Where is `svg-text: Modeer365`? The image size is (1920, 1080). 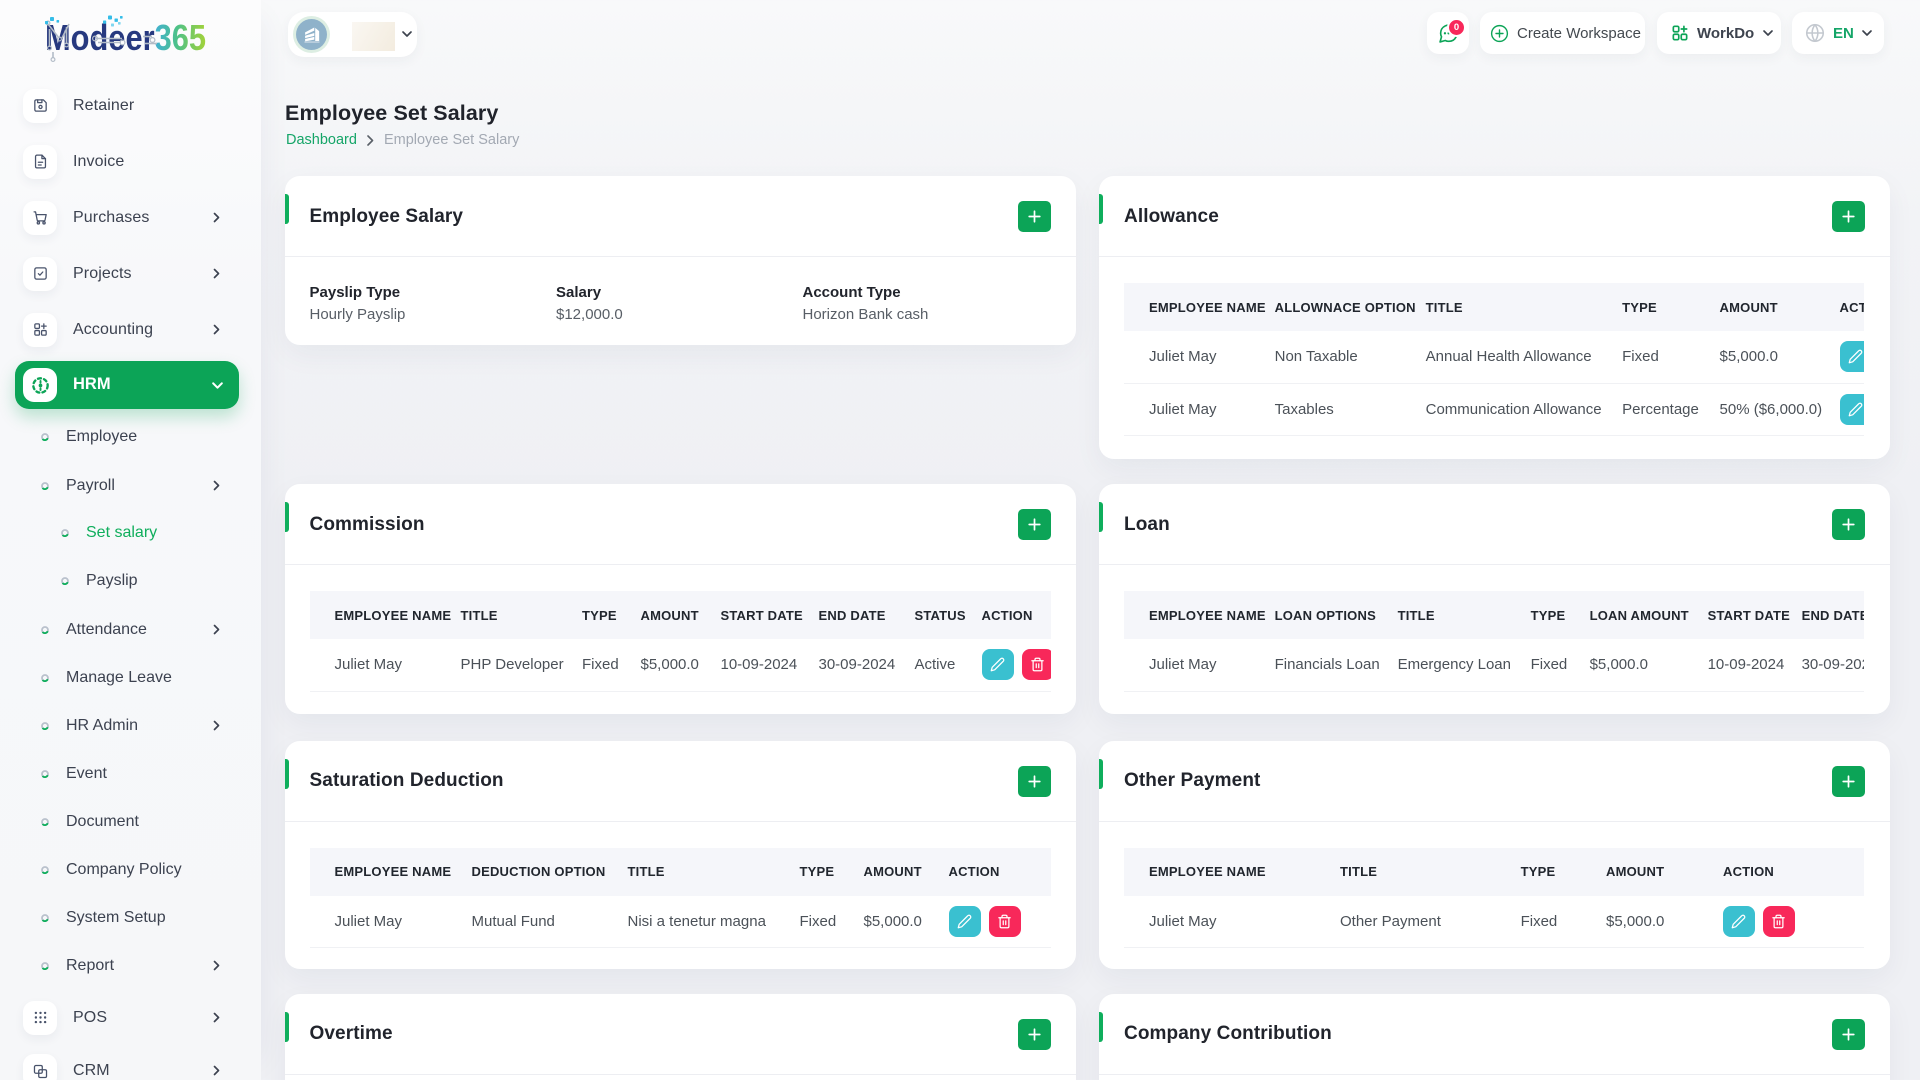
svg-text: Modeer365 is located at coordinates (125, 37).